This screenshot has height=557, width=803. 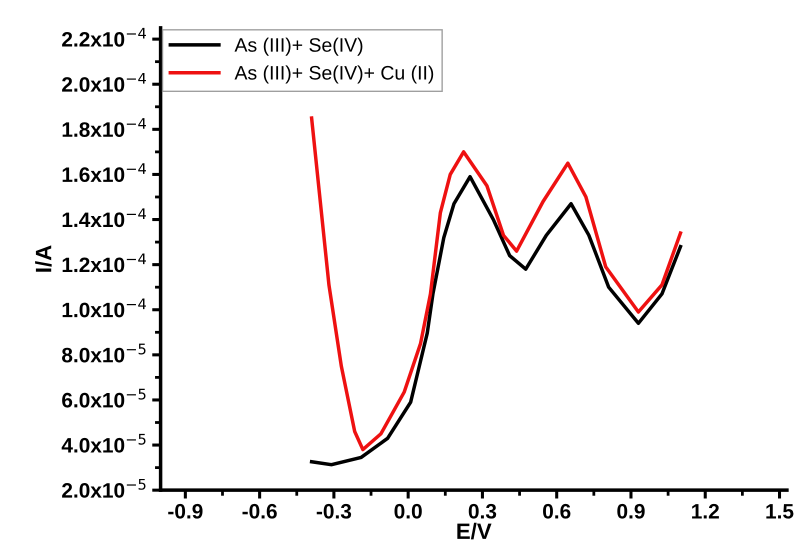 What do you see at coordinates (104, 488) in the screenshot?
I see `y-tick-label: 2.0x10$^{−5}$` at bounding box center [104, 488].